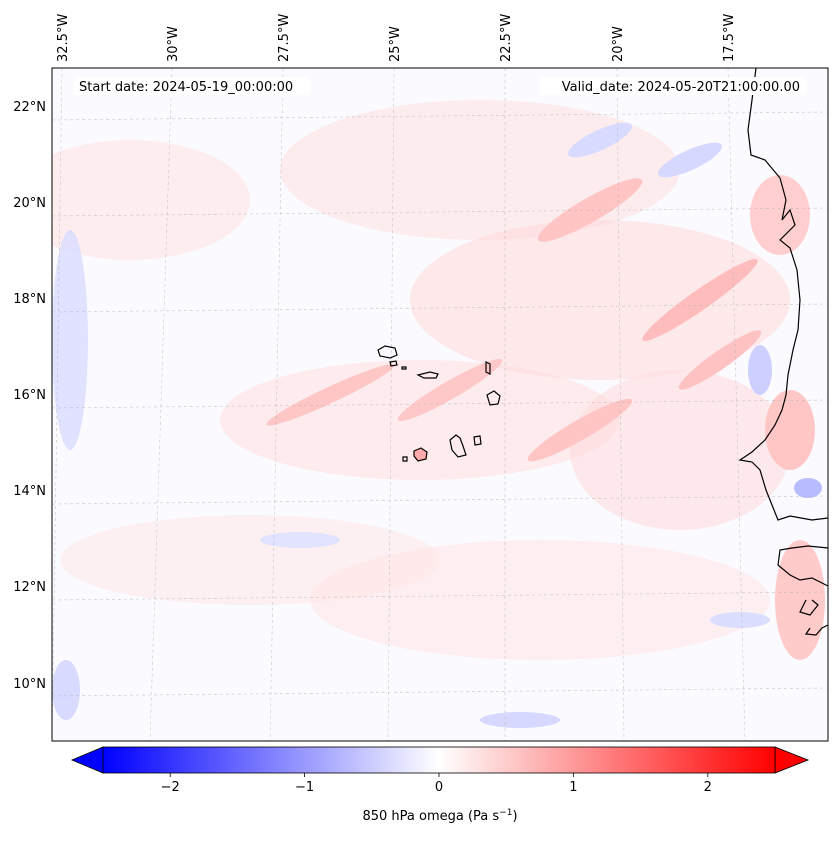 The image size is (837, 843). What do you see at coordinates (29, 203) in the screenshot?
I see `lat-label: 20°N` at bounding box center [29, 203].